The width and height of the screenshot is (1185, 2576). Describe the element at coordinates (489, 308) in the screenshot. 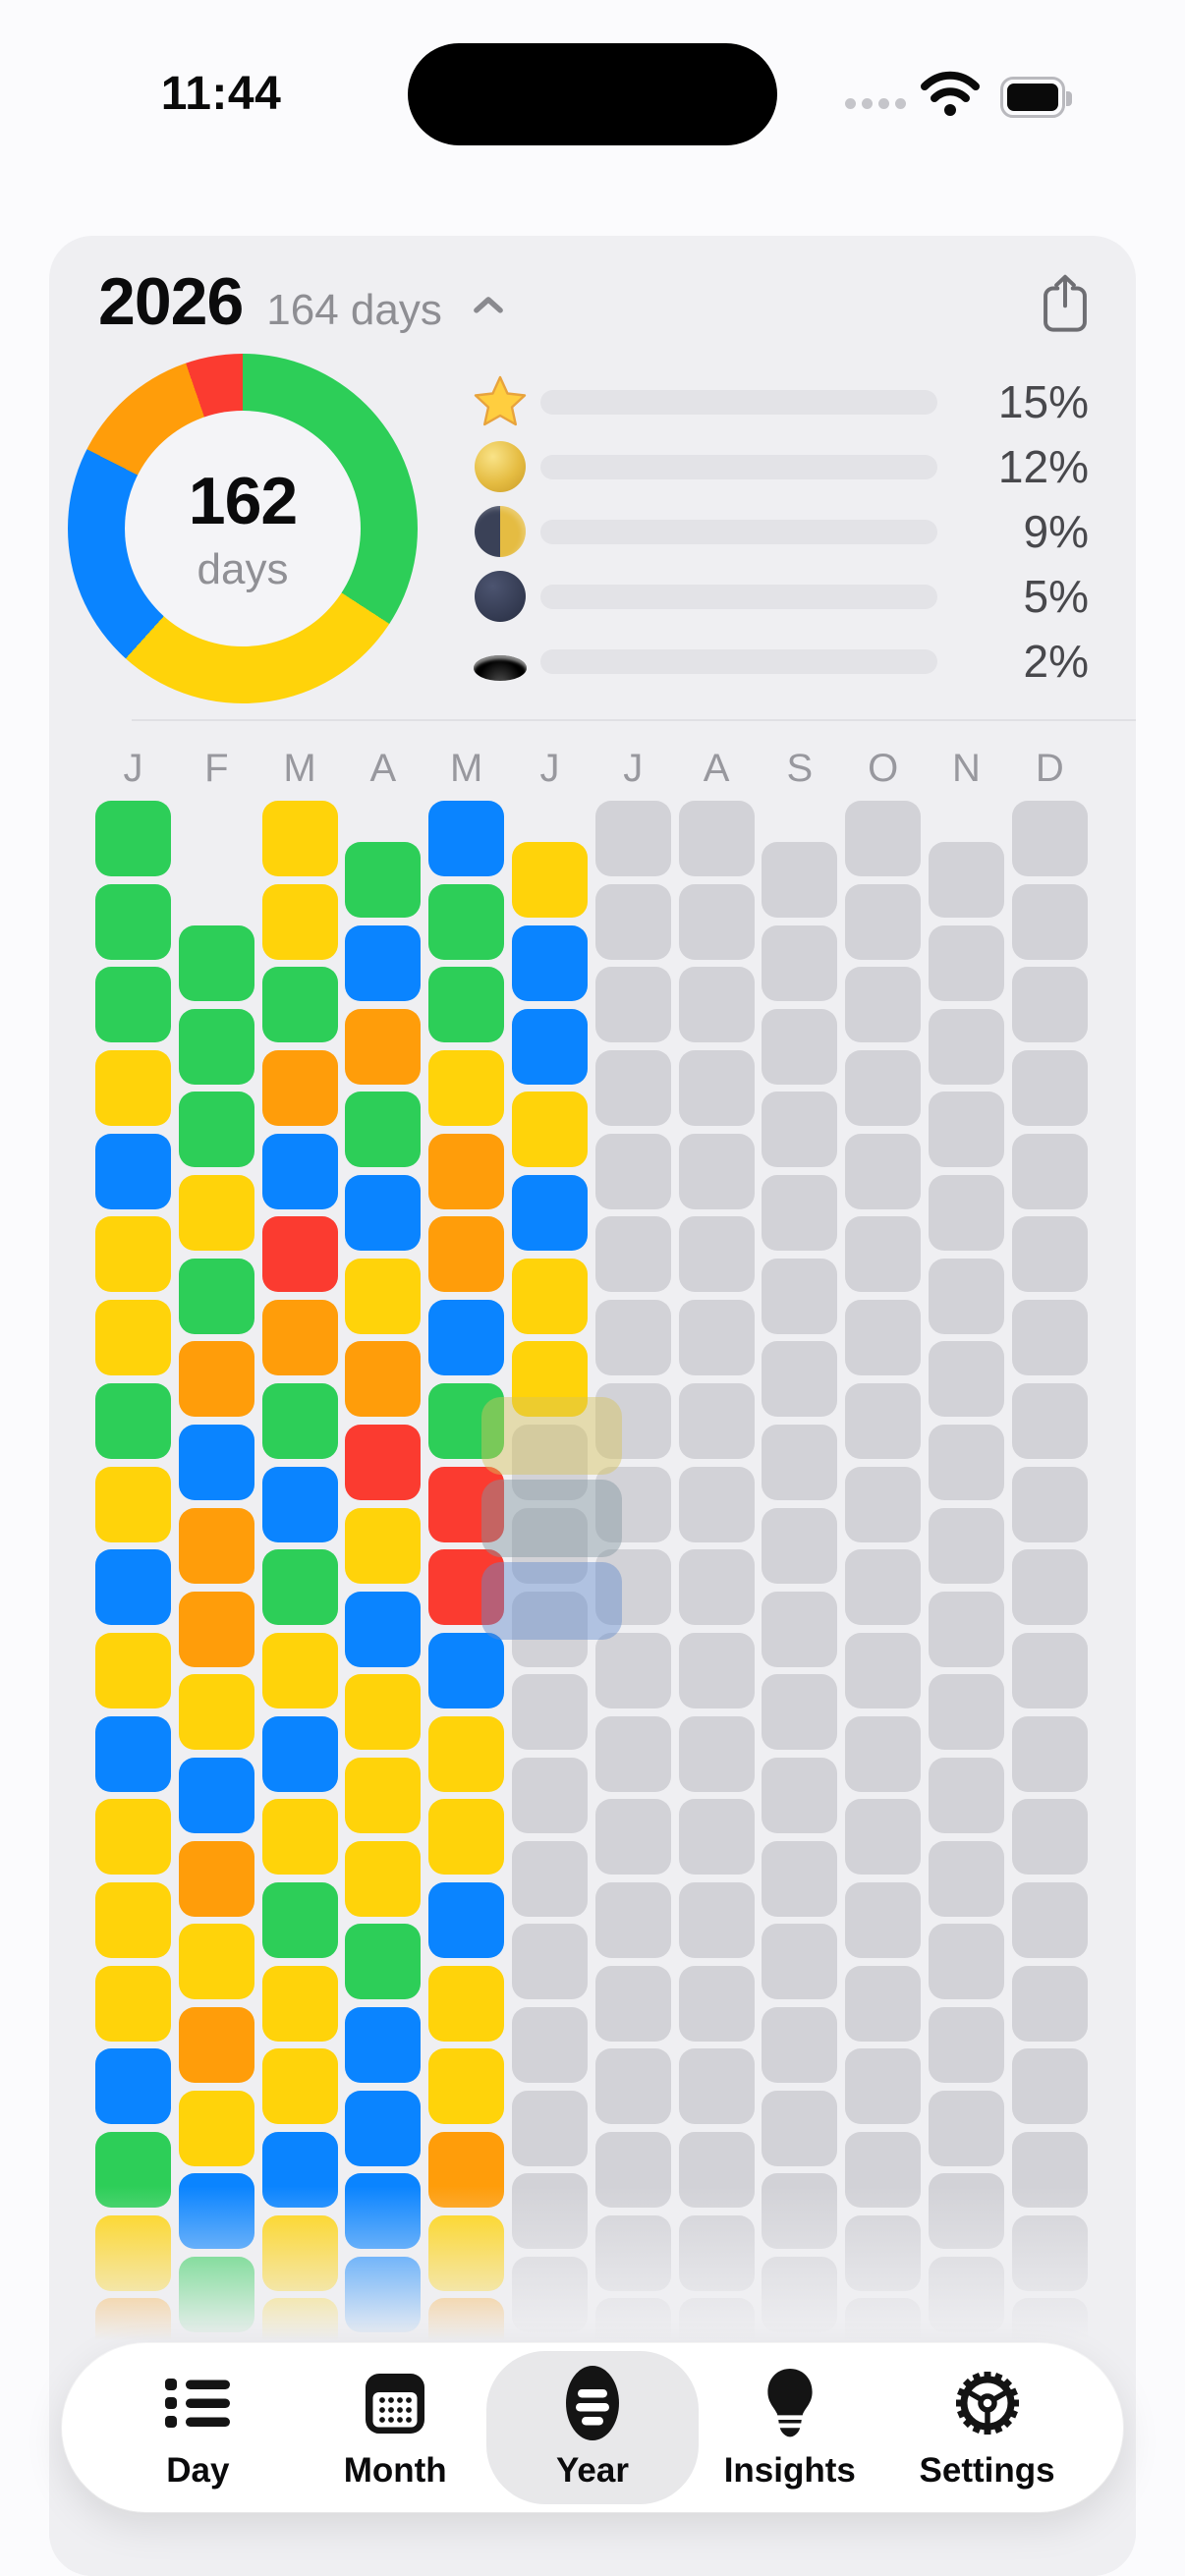

I see `chevron-up-icon` at that location.